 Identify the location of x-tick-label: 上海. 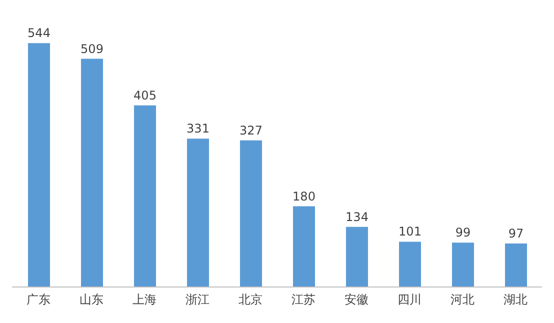
(144, 299).